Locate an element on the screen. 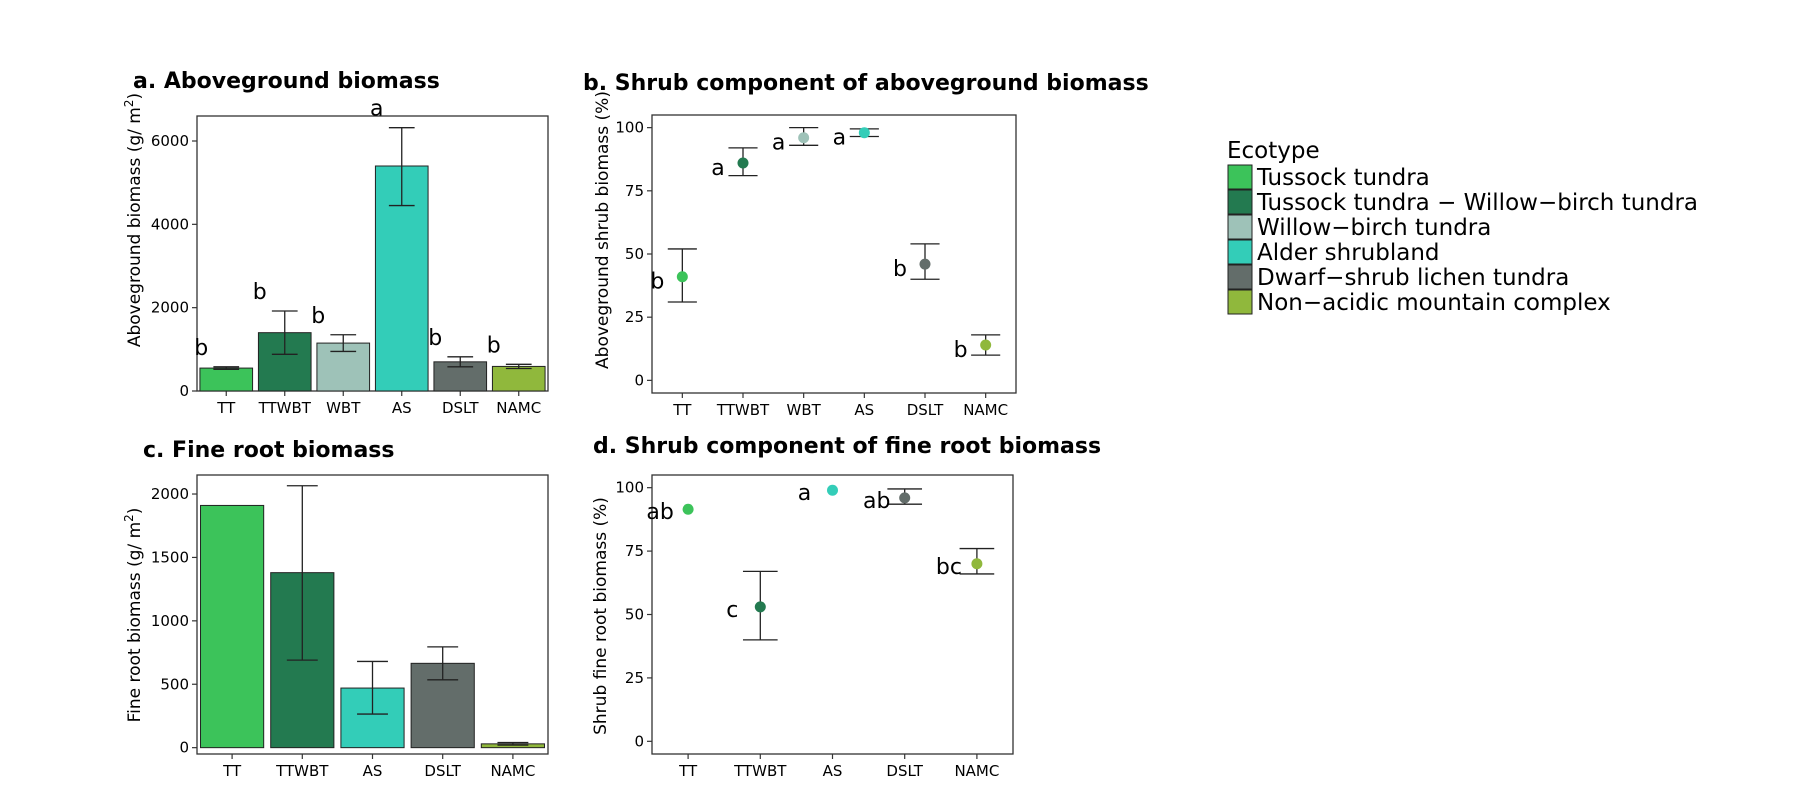 The image size is (1802, 800). significance-label: bc is located at coordinates (949, 567).